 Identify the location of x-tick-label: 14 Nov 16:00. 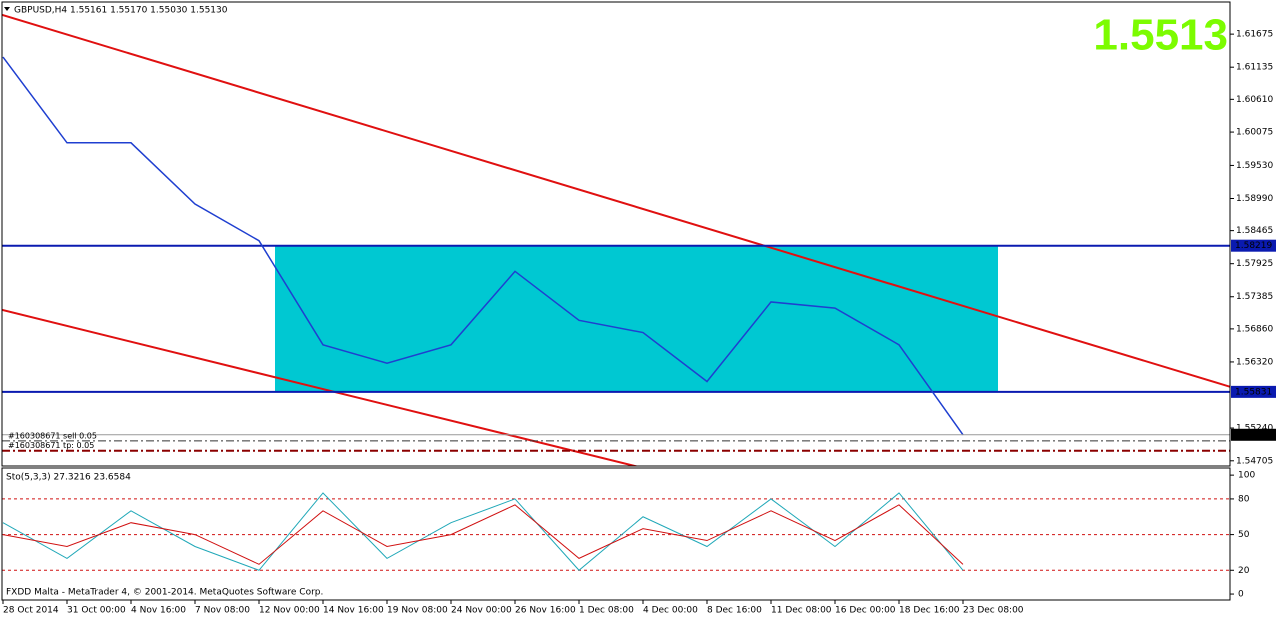
(353, 611).